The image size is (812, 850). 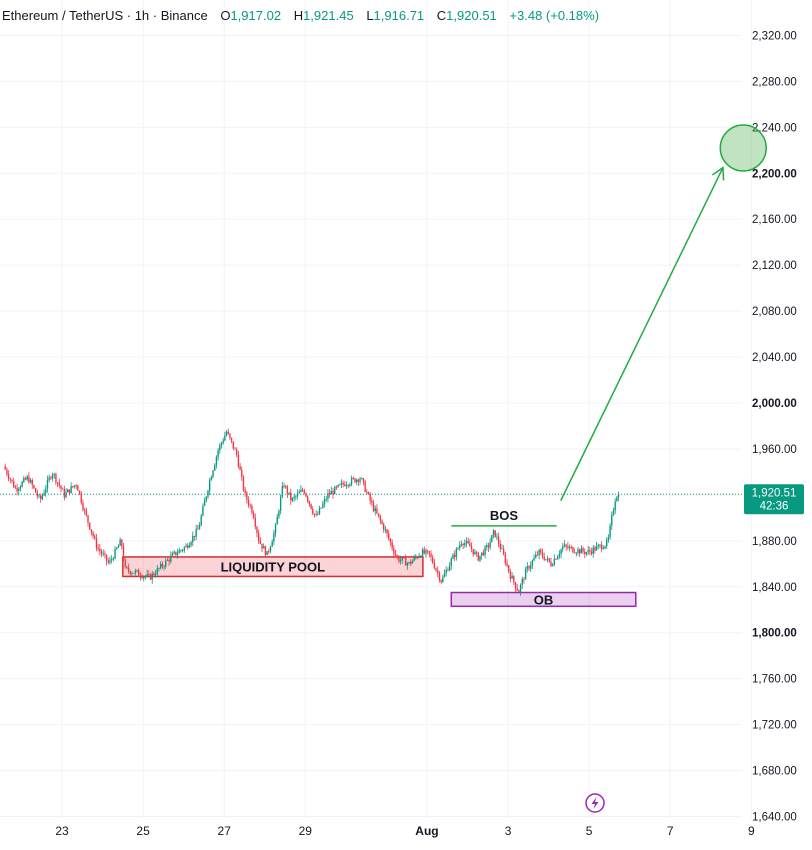 I want to click on y-tick-label: 2,320.00, so click(x=774, y=36).